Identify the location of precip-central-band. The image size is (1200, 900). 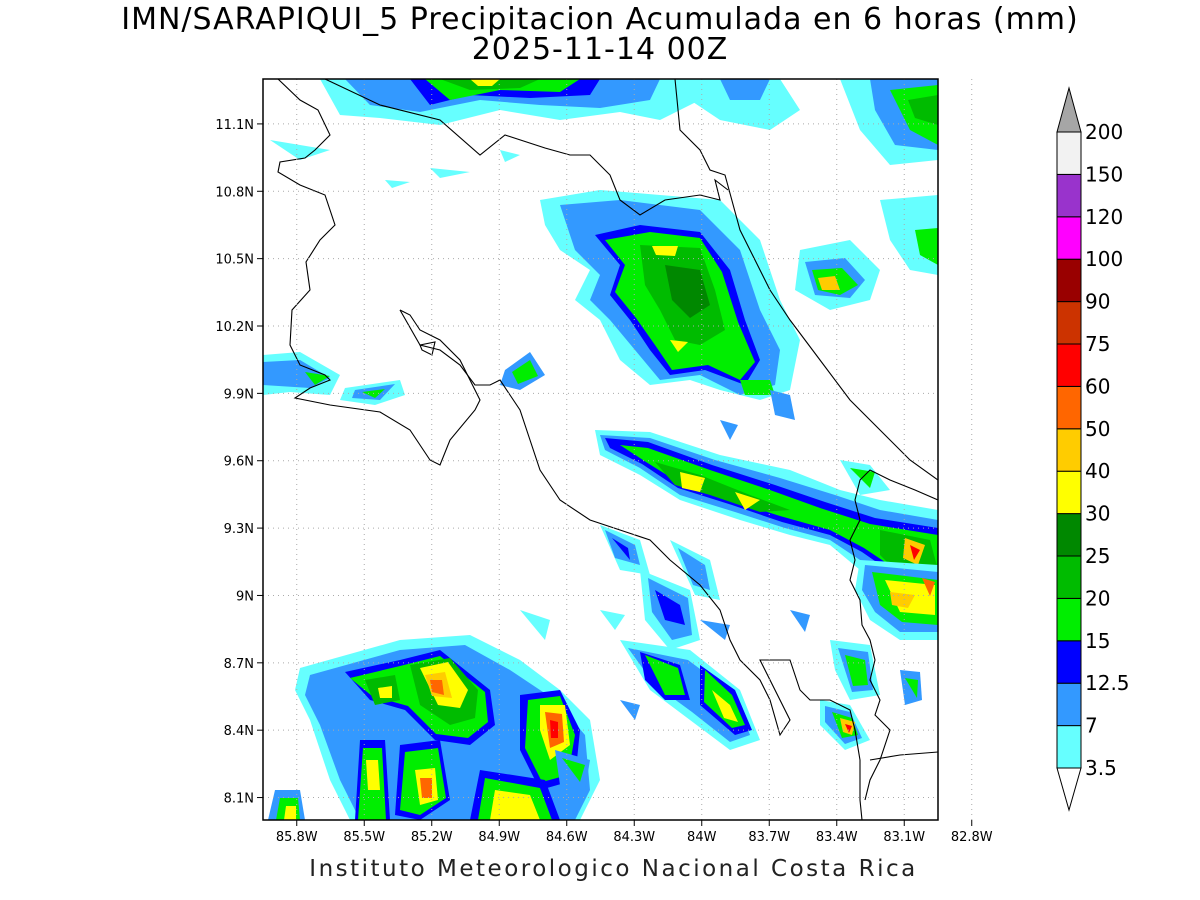
(766, 490).